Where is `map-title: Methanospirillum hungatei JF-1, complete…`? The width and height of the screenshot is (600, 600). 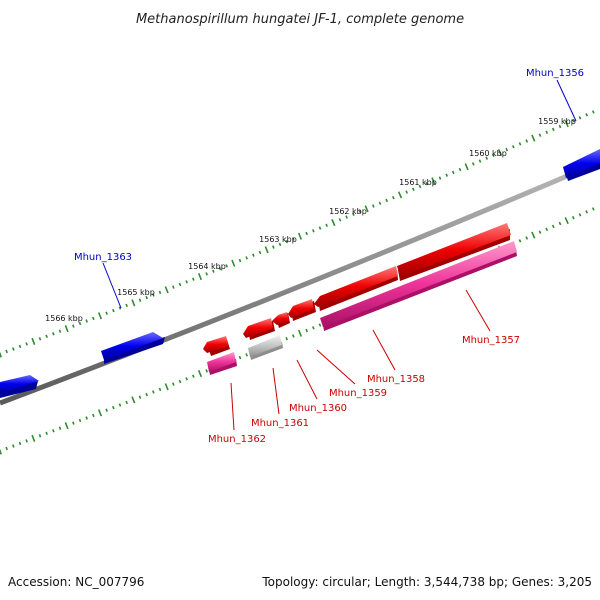 map-title: Methanospirillum hungatei JF-1, complete… is located at coordinates (300, 19).